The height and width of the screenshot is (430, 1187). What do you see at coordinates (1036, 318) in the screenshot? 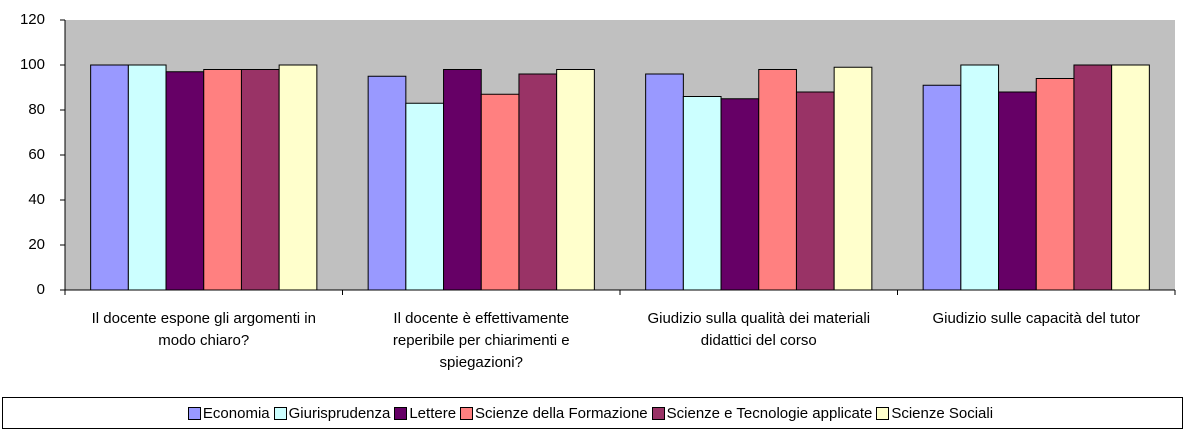
I see `x-tick-label: Giudizio sulle capacità del tutor` at bounding box center [1036, 318].